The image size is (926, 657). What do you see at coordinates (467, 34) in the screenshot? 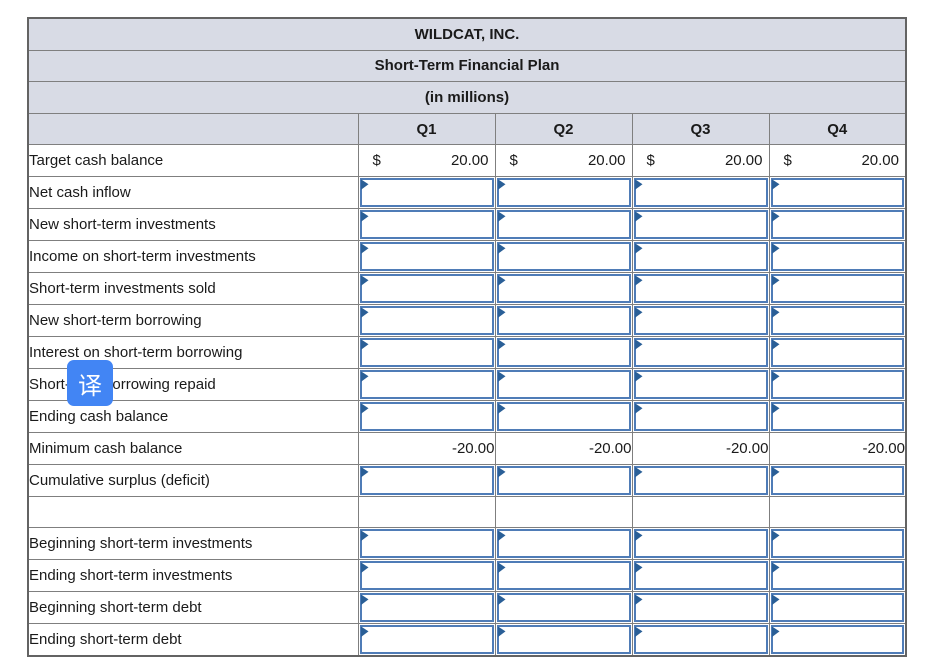
I see `company-title: WILDCAT, INC.` at bounding box center [467, 34].